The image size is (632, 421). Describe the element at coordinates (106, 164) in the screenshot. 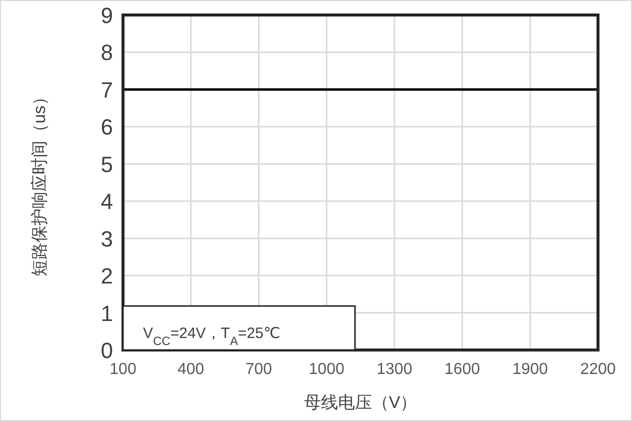

I see `y-tick-label: 5` at that location.